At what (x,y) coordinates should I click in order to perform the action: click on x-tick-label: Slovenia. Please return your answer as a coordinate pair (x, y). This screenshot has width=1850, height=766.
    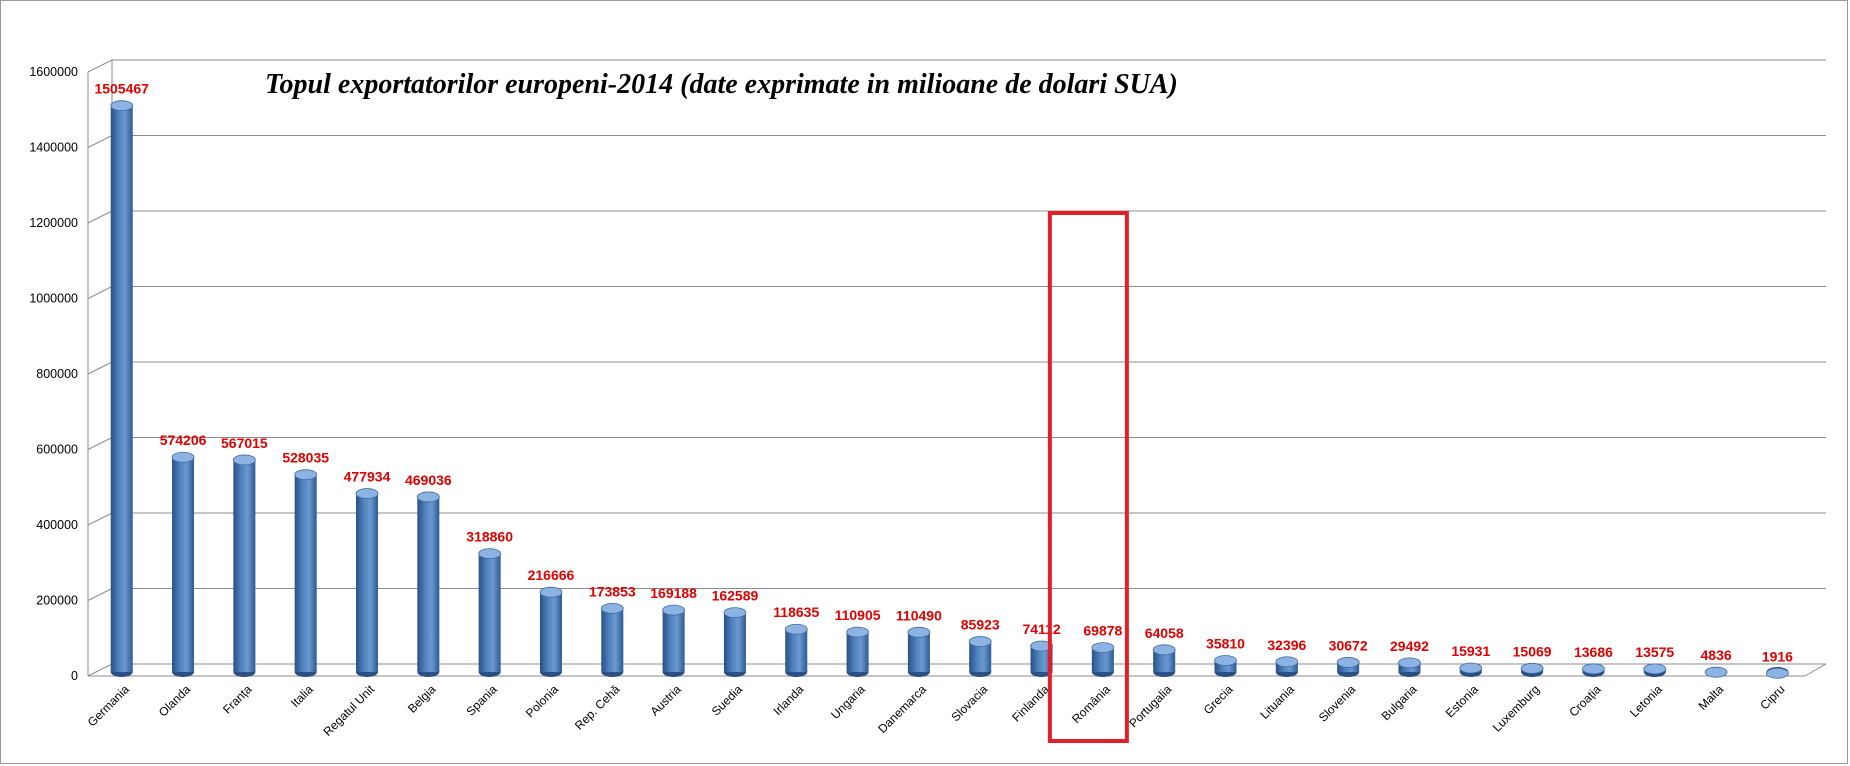
    Looking at the image, I should click on (1337, 703).